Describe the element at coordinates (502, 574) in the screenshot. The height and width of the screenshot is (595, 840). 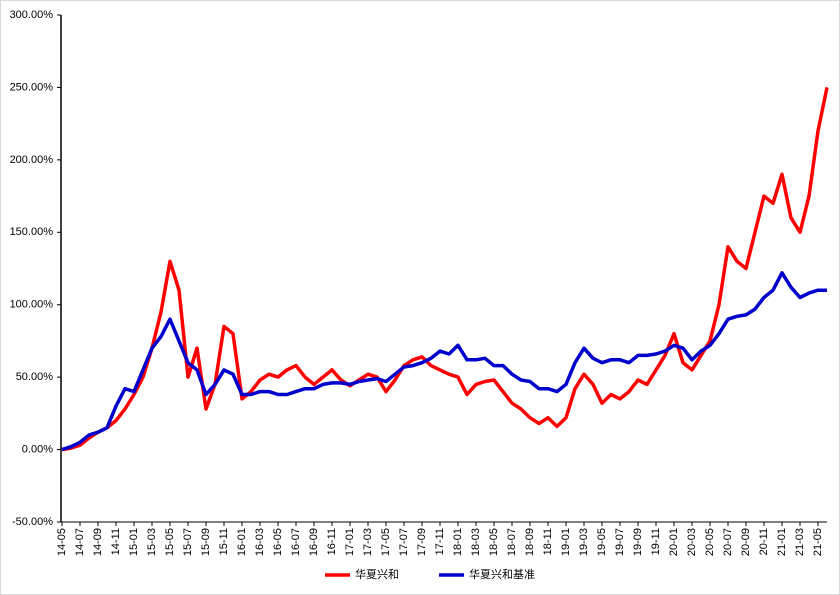
I see `legend-label: 华夏兴和基准` at that location.